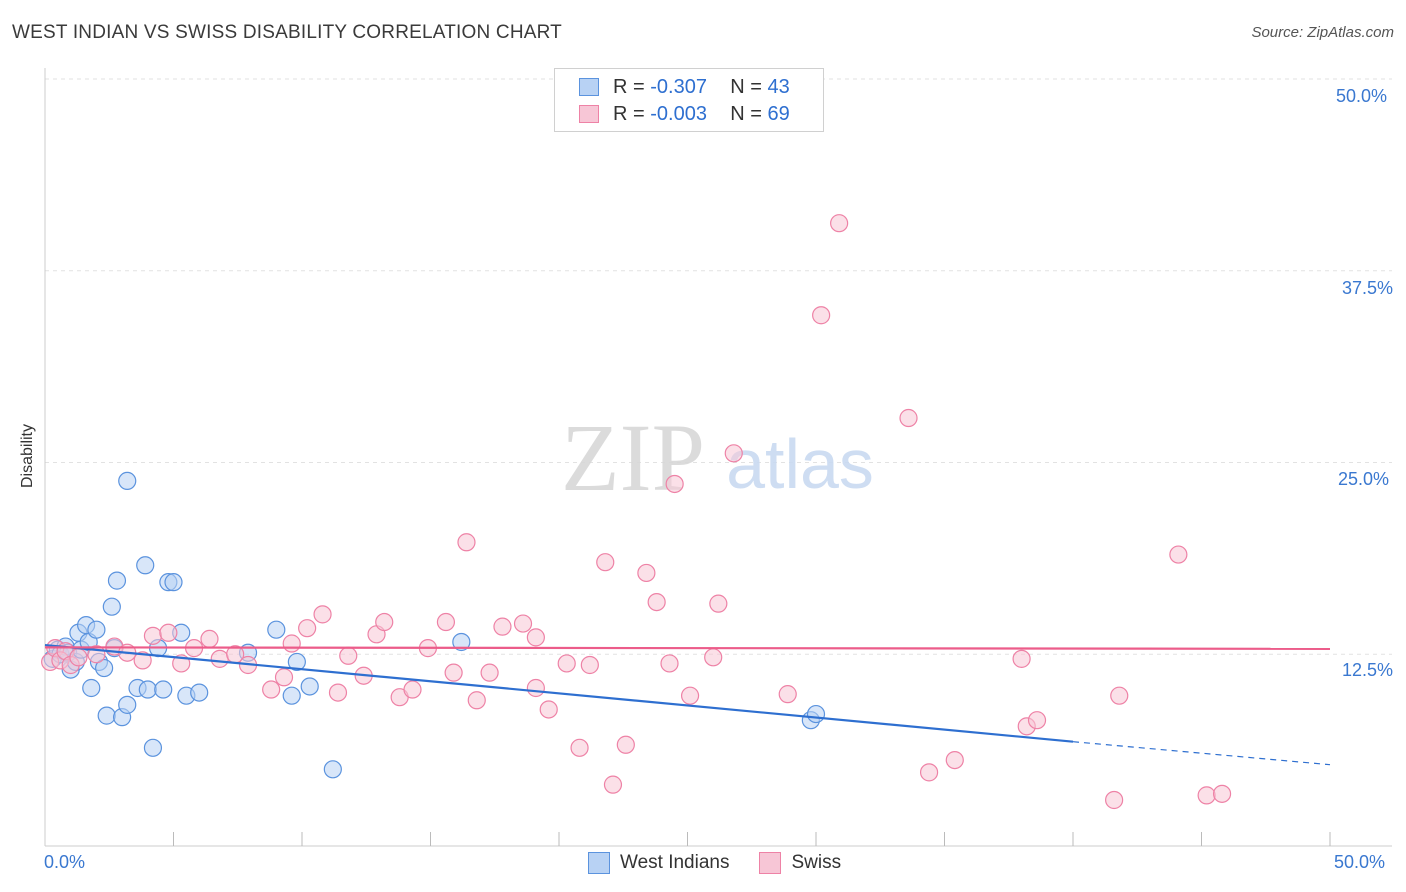 The image size is (1406, 892). I want to click on watermark-zip: ZIP, so click(633, 457).